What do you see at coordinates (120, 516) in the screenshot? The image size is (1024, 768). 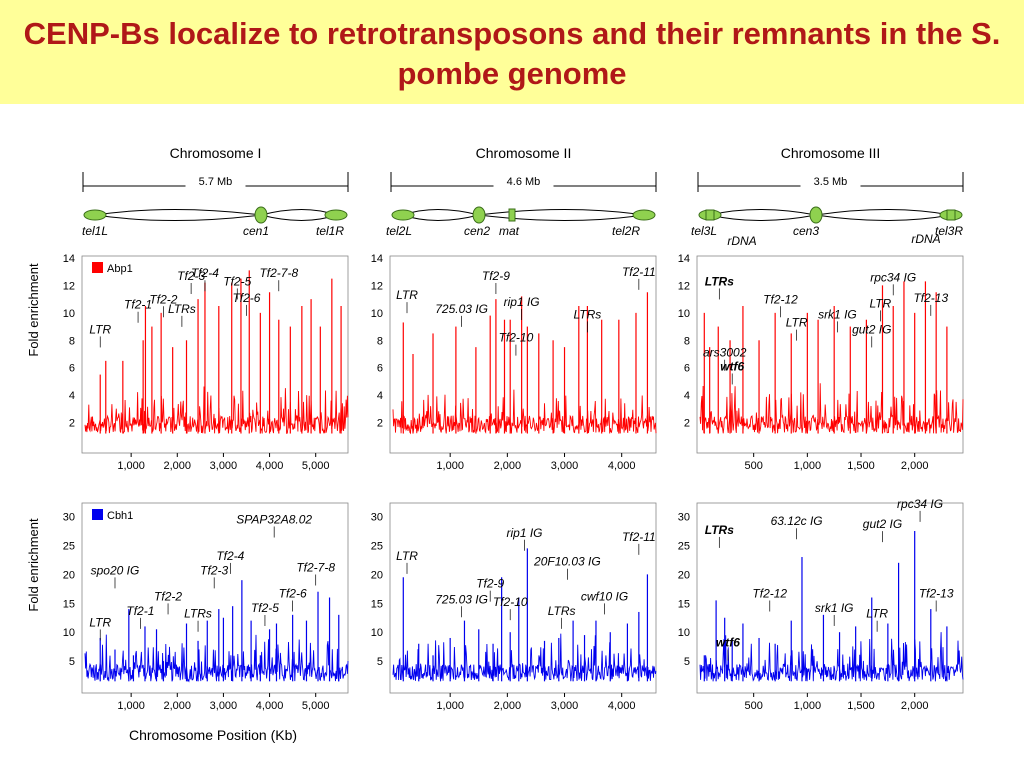 I see `legend-label: Cbh1` at bounding box center [120, 516].